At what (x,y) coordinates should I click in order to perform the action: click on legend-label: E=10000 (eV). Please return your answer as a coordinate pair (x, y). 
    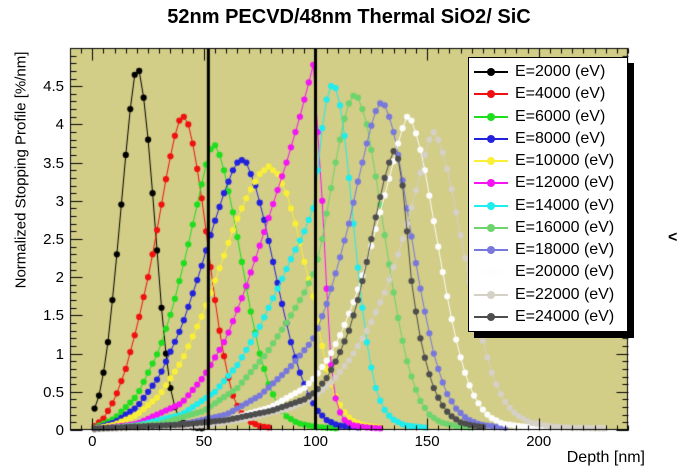
    Looking at the image, I should click on (565, 161).